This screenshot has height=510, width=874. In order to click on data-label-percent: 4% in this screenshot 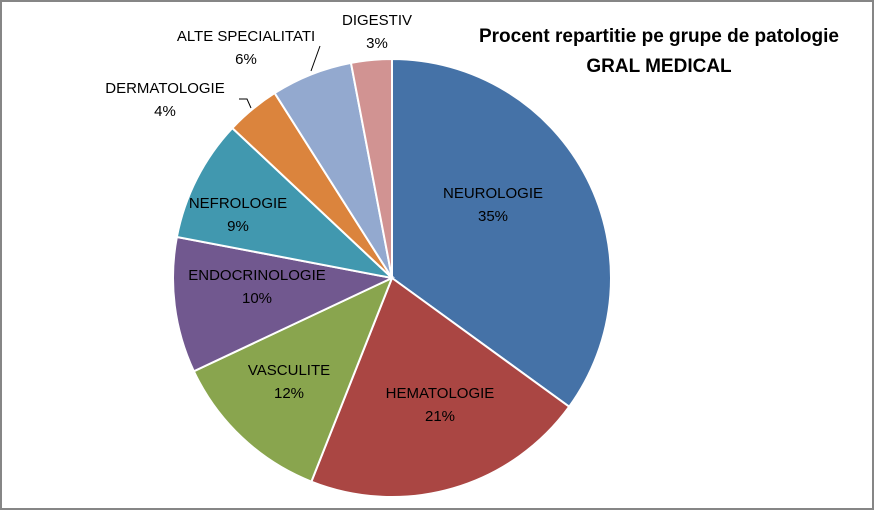, I will do `click(165, 111)`.